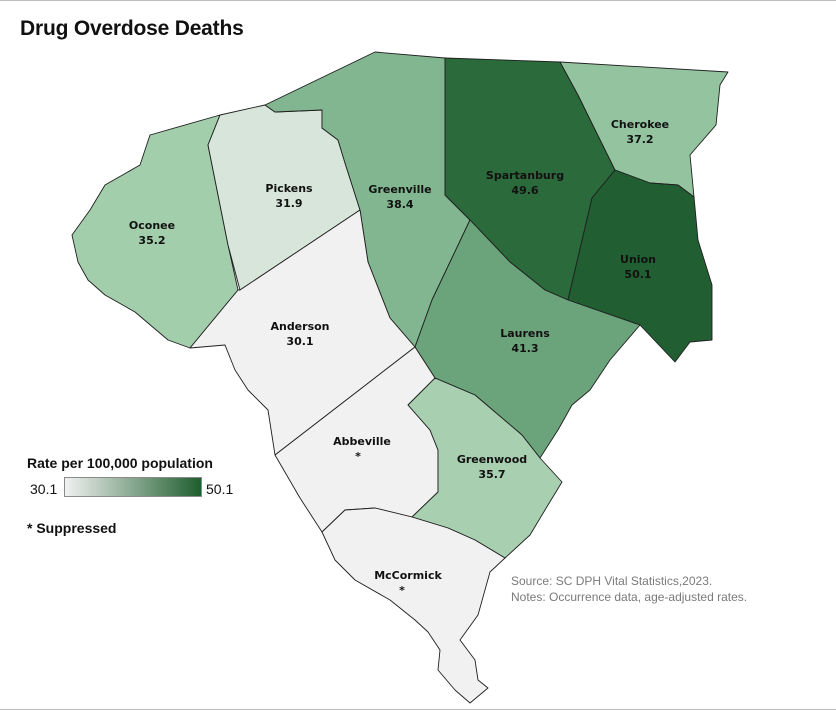 This screenshot has height=710, width=836. I want to click on county-value-laurens: 41.3, so click(524, 348).